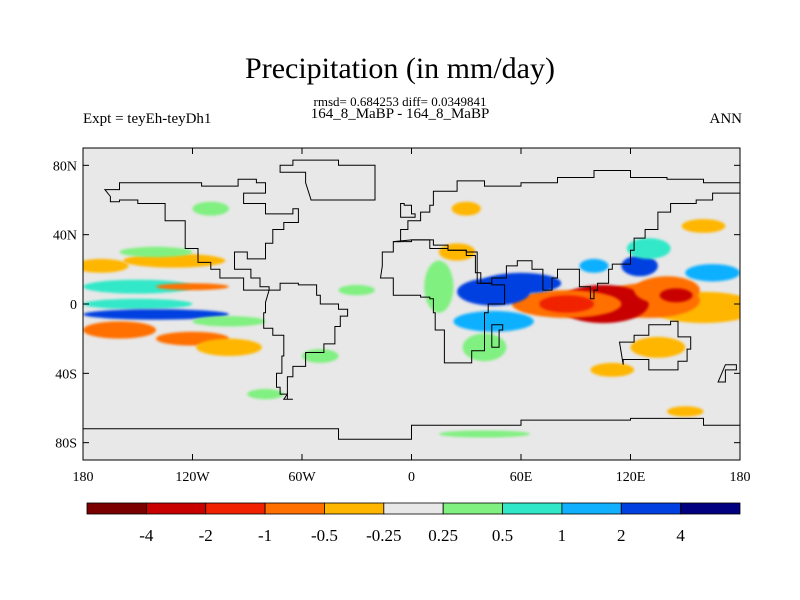  What do you see at coordinates (621, 535) in the screenshot?
I see `colorbar-label-8: 2` at bounding box center [621, 535].